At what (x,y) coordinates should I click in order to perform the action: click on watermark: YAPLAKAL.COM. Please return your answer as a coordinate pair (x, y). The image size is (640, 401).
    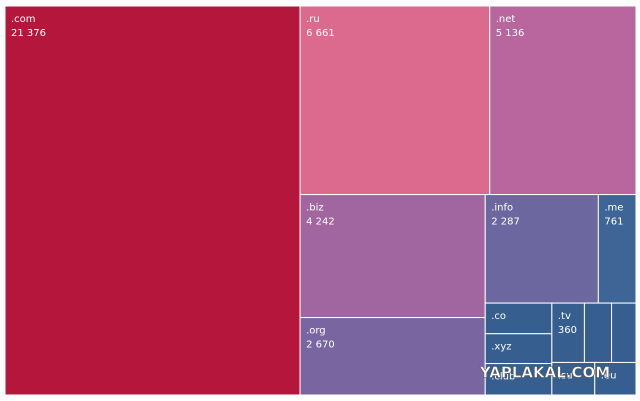
    Looking at the image, I should click on (544, 373).